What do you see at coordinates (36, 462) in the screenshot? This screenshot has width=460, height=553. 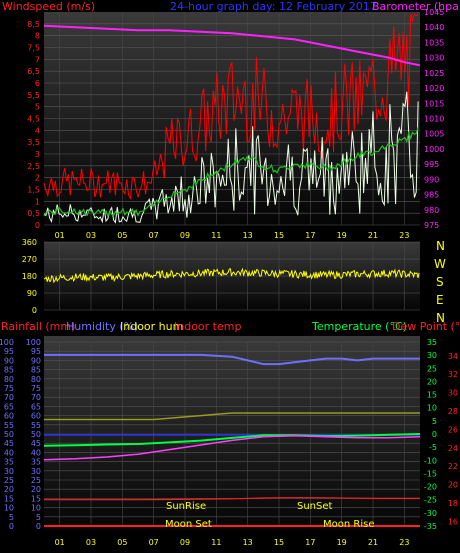 I see `rain-ytick: 35` at bounding box center [36, 462].